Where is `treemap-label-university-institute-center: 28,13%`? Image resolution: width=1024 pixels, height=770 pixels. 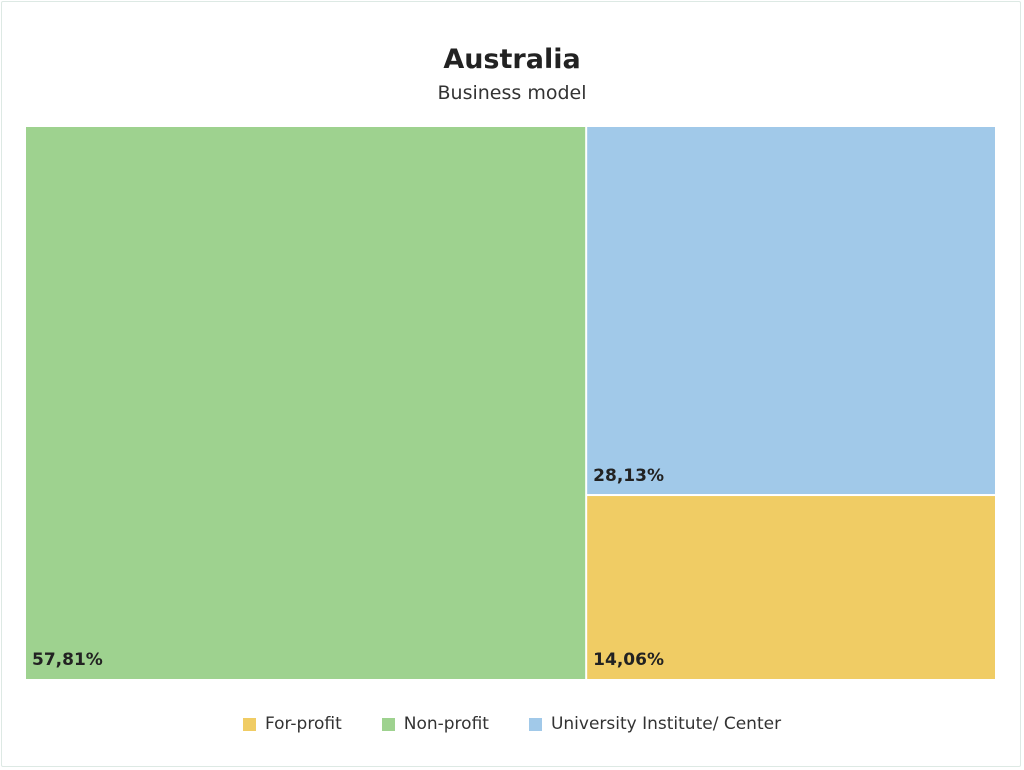 treemap-label-university-institute-center: 28,13% is located at coordinates (628, 476).